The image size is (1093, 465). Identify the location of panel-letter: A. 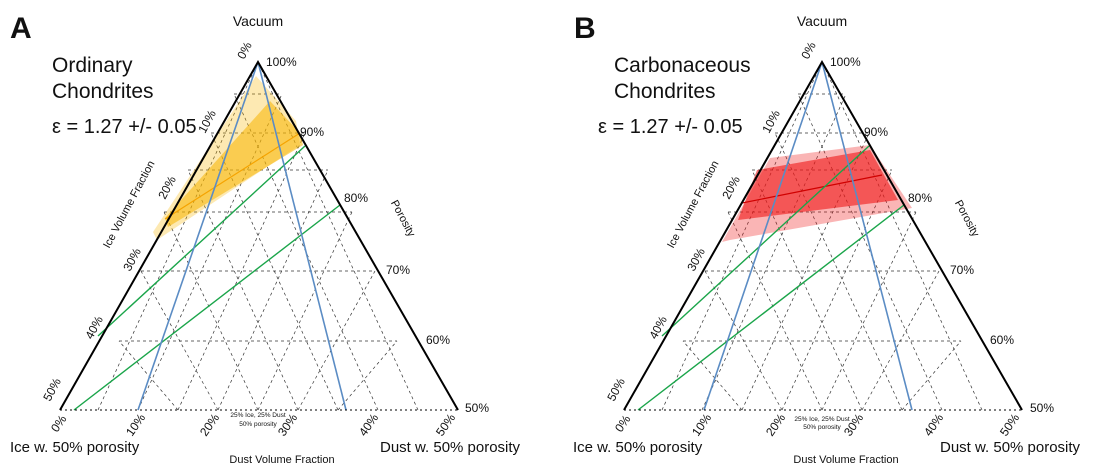
(21, 28).